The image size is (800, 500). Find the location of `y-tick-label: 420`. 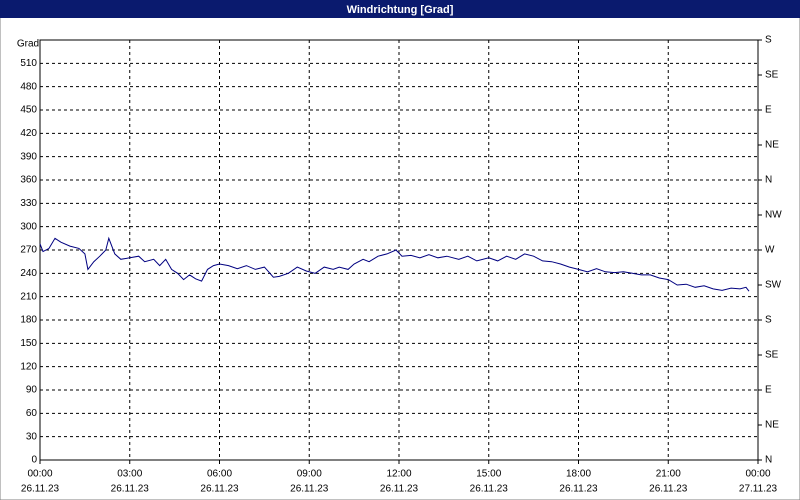

y-tick-label: 420 is located at coordinates (28, 133).